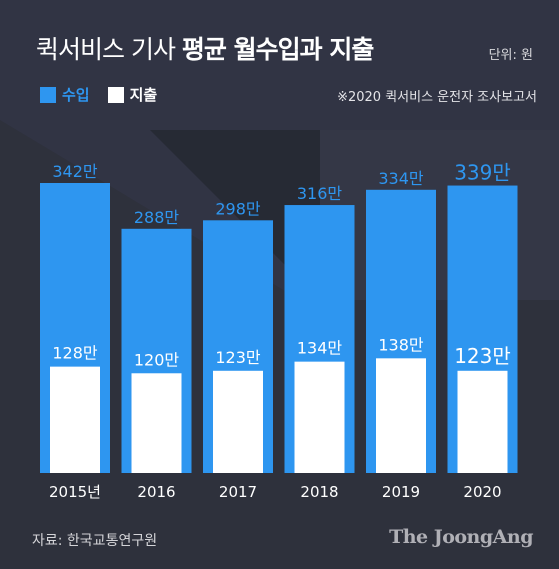 This screenshot has height=569, width=559. What do you see at coordinates (75, 353) in the screenshot?
I see `expense-value-label: 128만` at bounding box center [75, 353].